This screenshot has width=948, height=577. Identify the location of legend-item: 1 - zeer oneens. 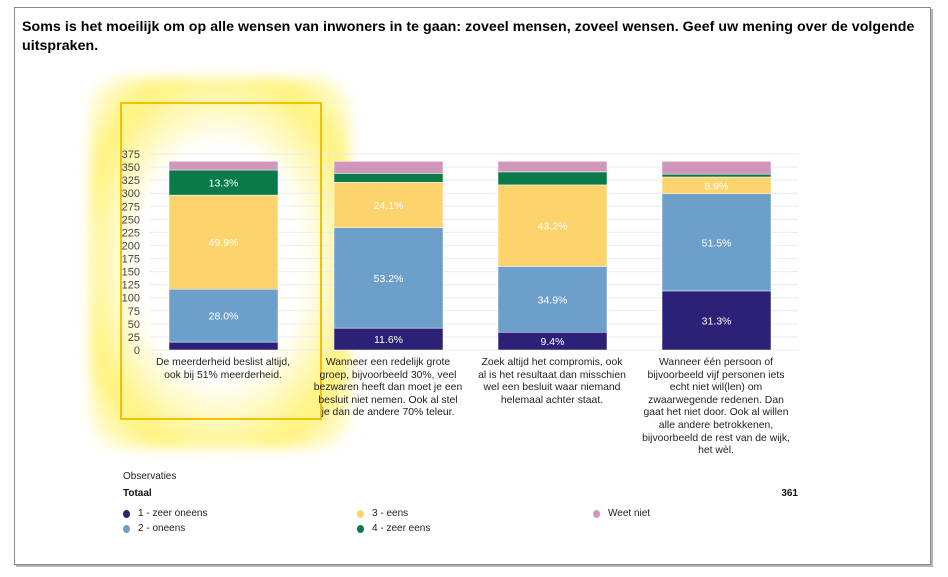
(165, 513).